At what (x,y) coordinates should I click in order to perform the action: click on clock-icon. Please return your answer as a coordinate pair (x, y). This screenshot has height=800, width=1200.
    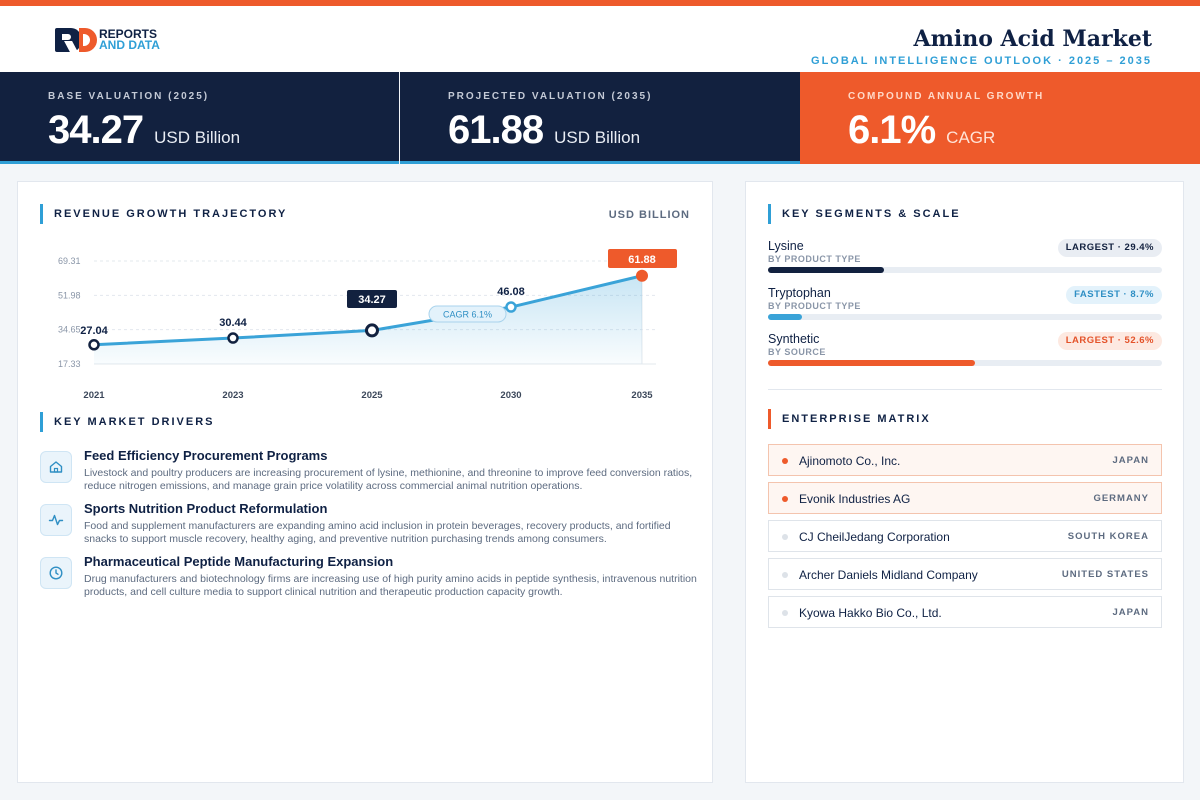
    Looking at the image, I should click on (56, 573).